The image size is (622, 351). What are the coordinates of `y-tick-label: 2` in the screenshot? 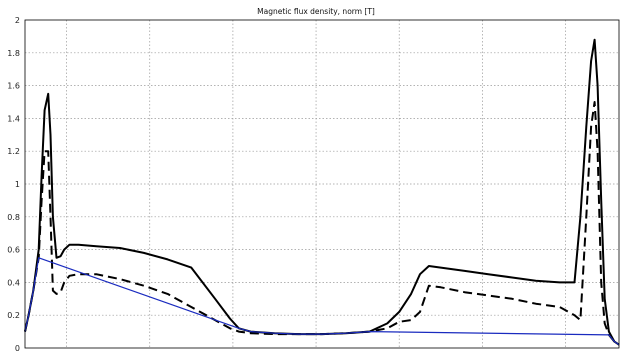 It's located at (17, 20).